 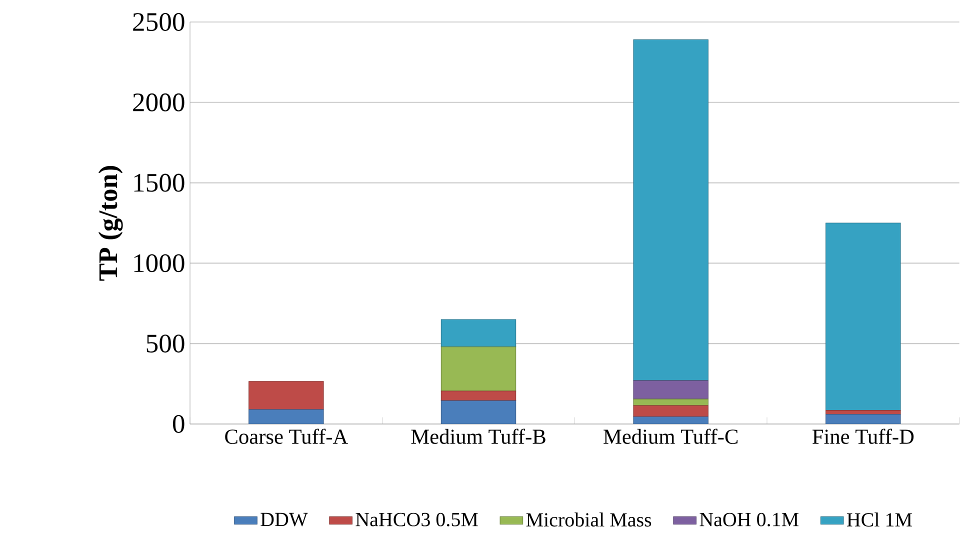 What do you see at coordinates (863, 436) in the screenshot?
I see `x-tick-label: Fine Tuff-D` at bounding box center [863, 436].